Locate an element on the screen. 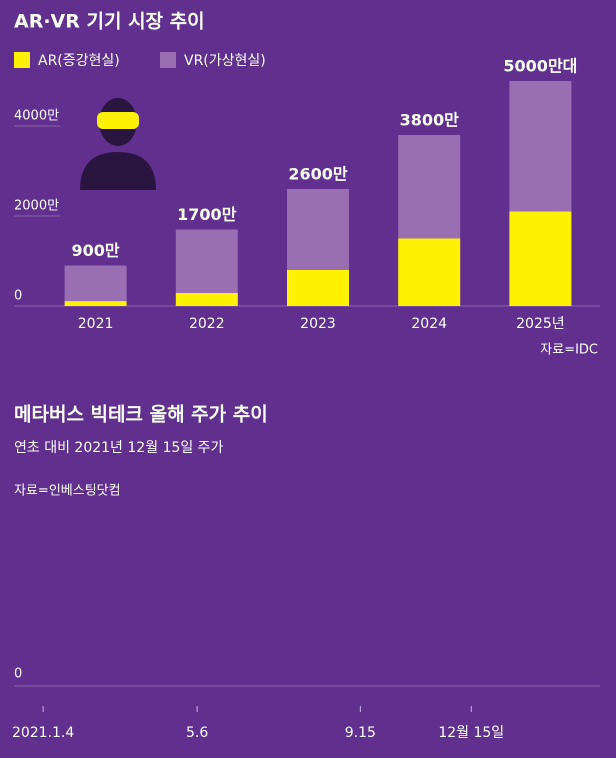  total-label: 900만 is located at coordinates (96, 250).